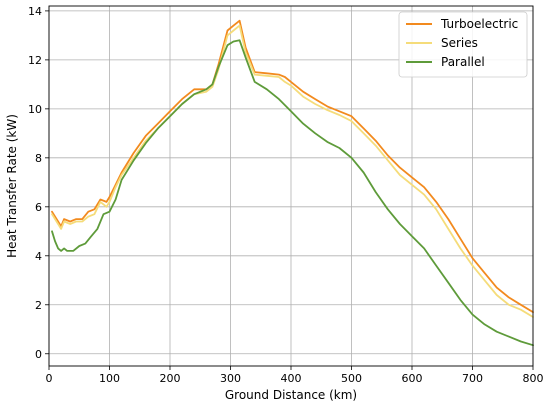  Describe the element at coordinates (472, 378) in the screenshot. I see `x-tick-label: 700` at that location.